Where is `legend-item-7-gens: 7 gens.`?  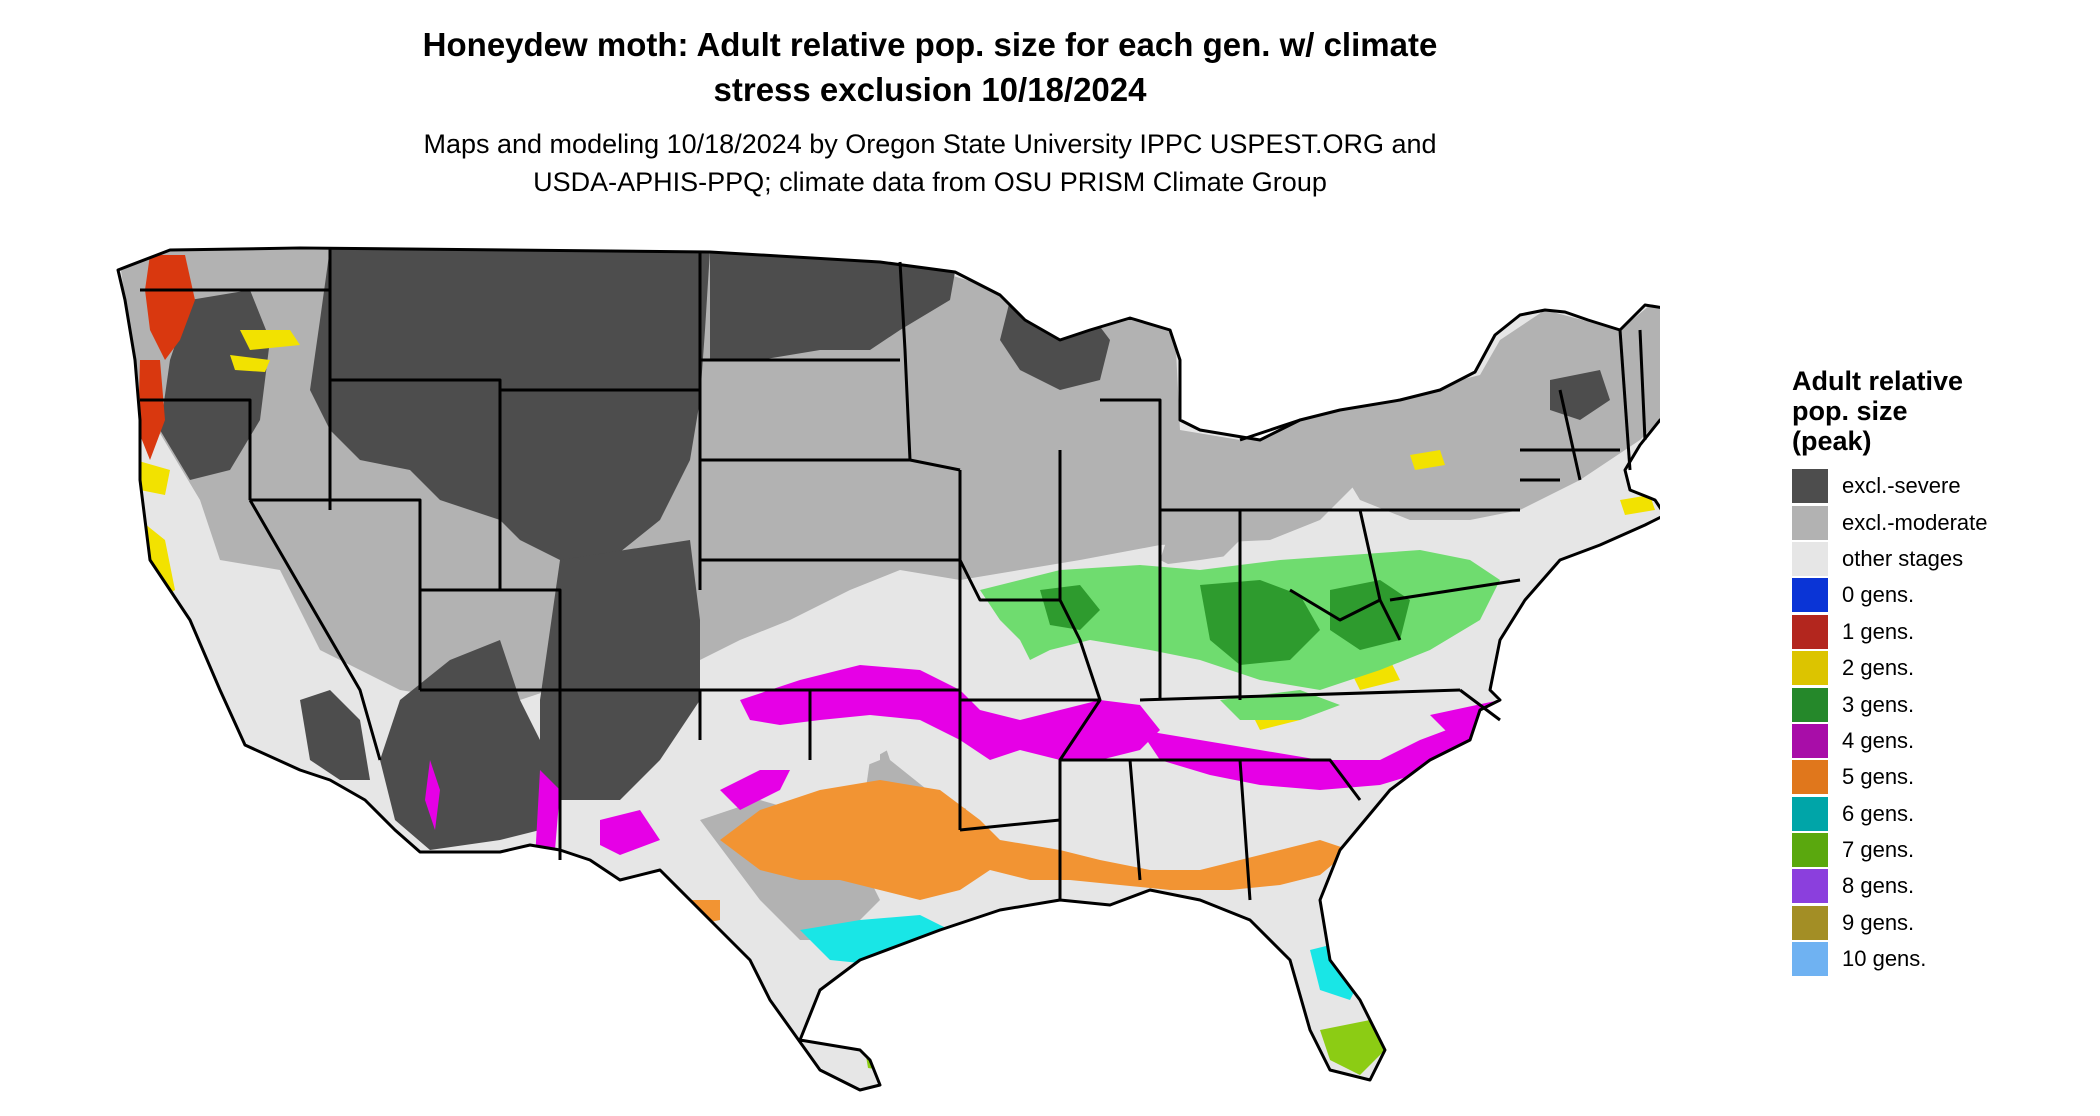
legend-item-7-gens: 7 gens. is located at coordinates (1937, 850).